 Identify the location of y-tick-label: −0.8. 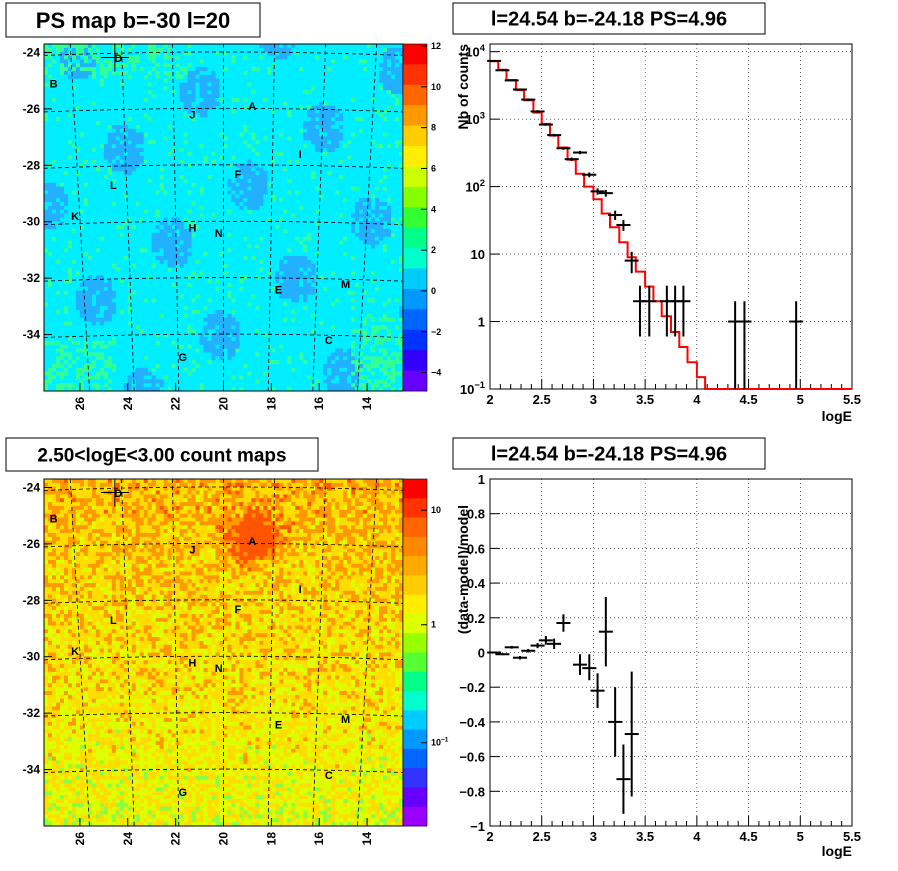
(472, 791).